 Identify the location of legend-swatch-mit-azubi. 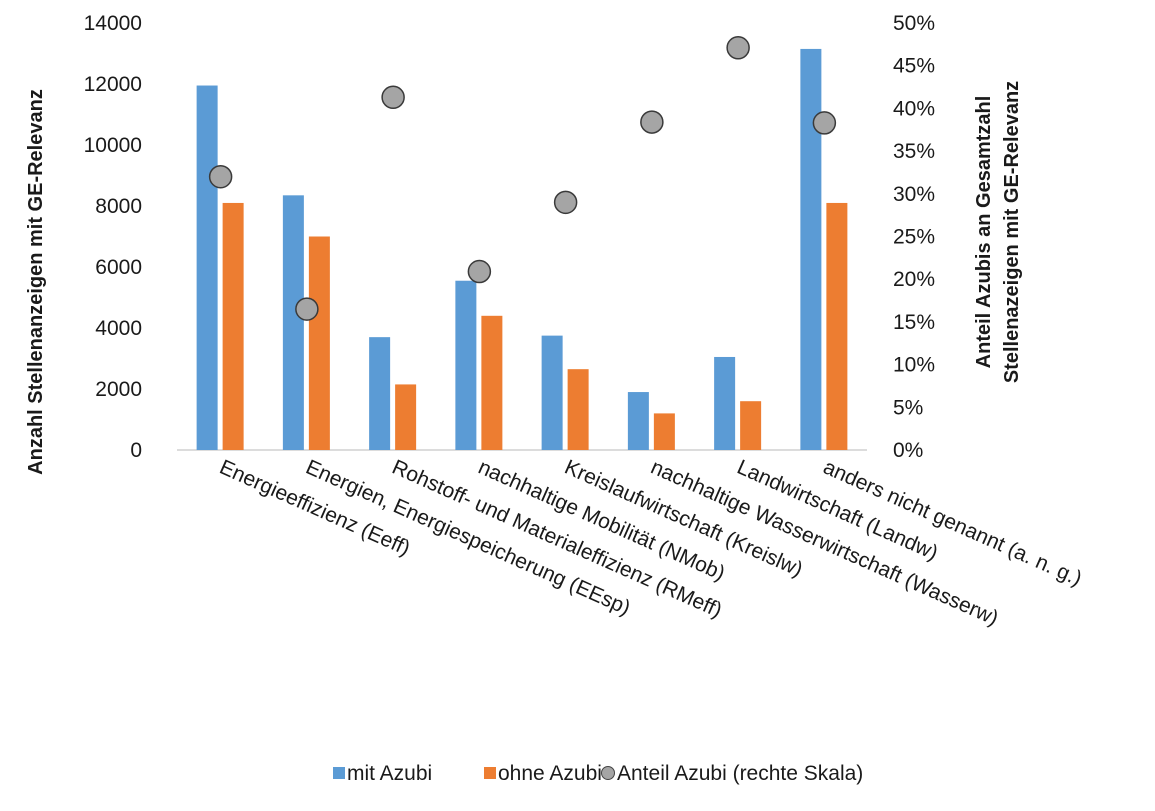
(339, 773).